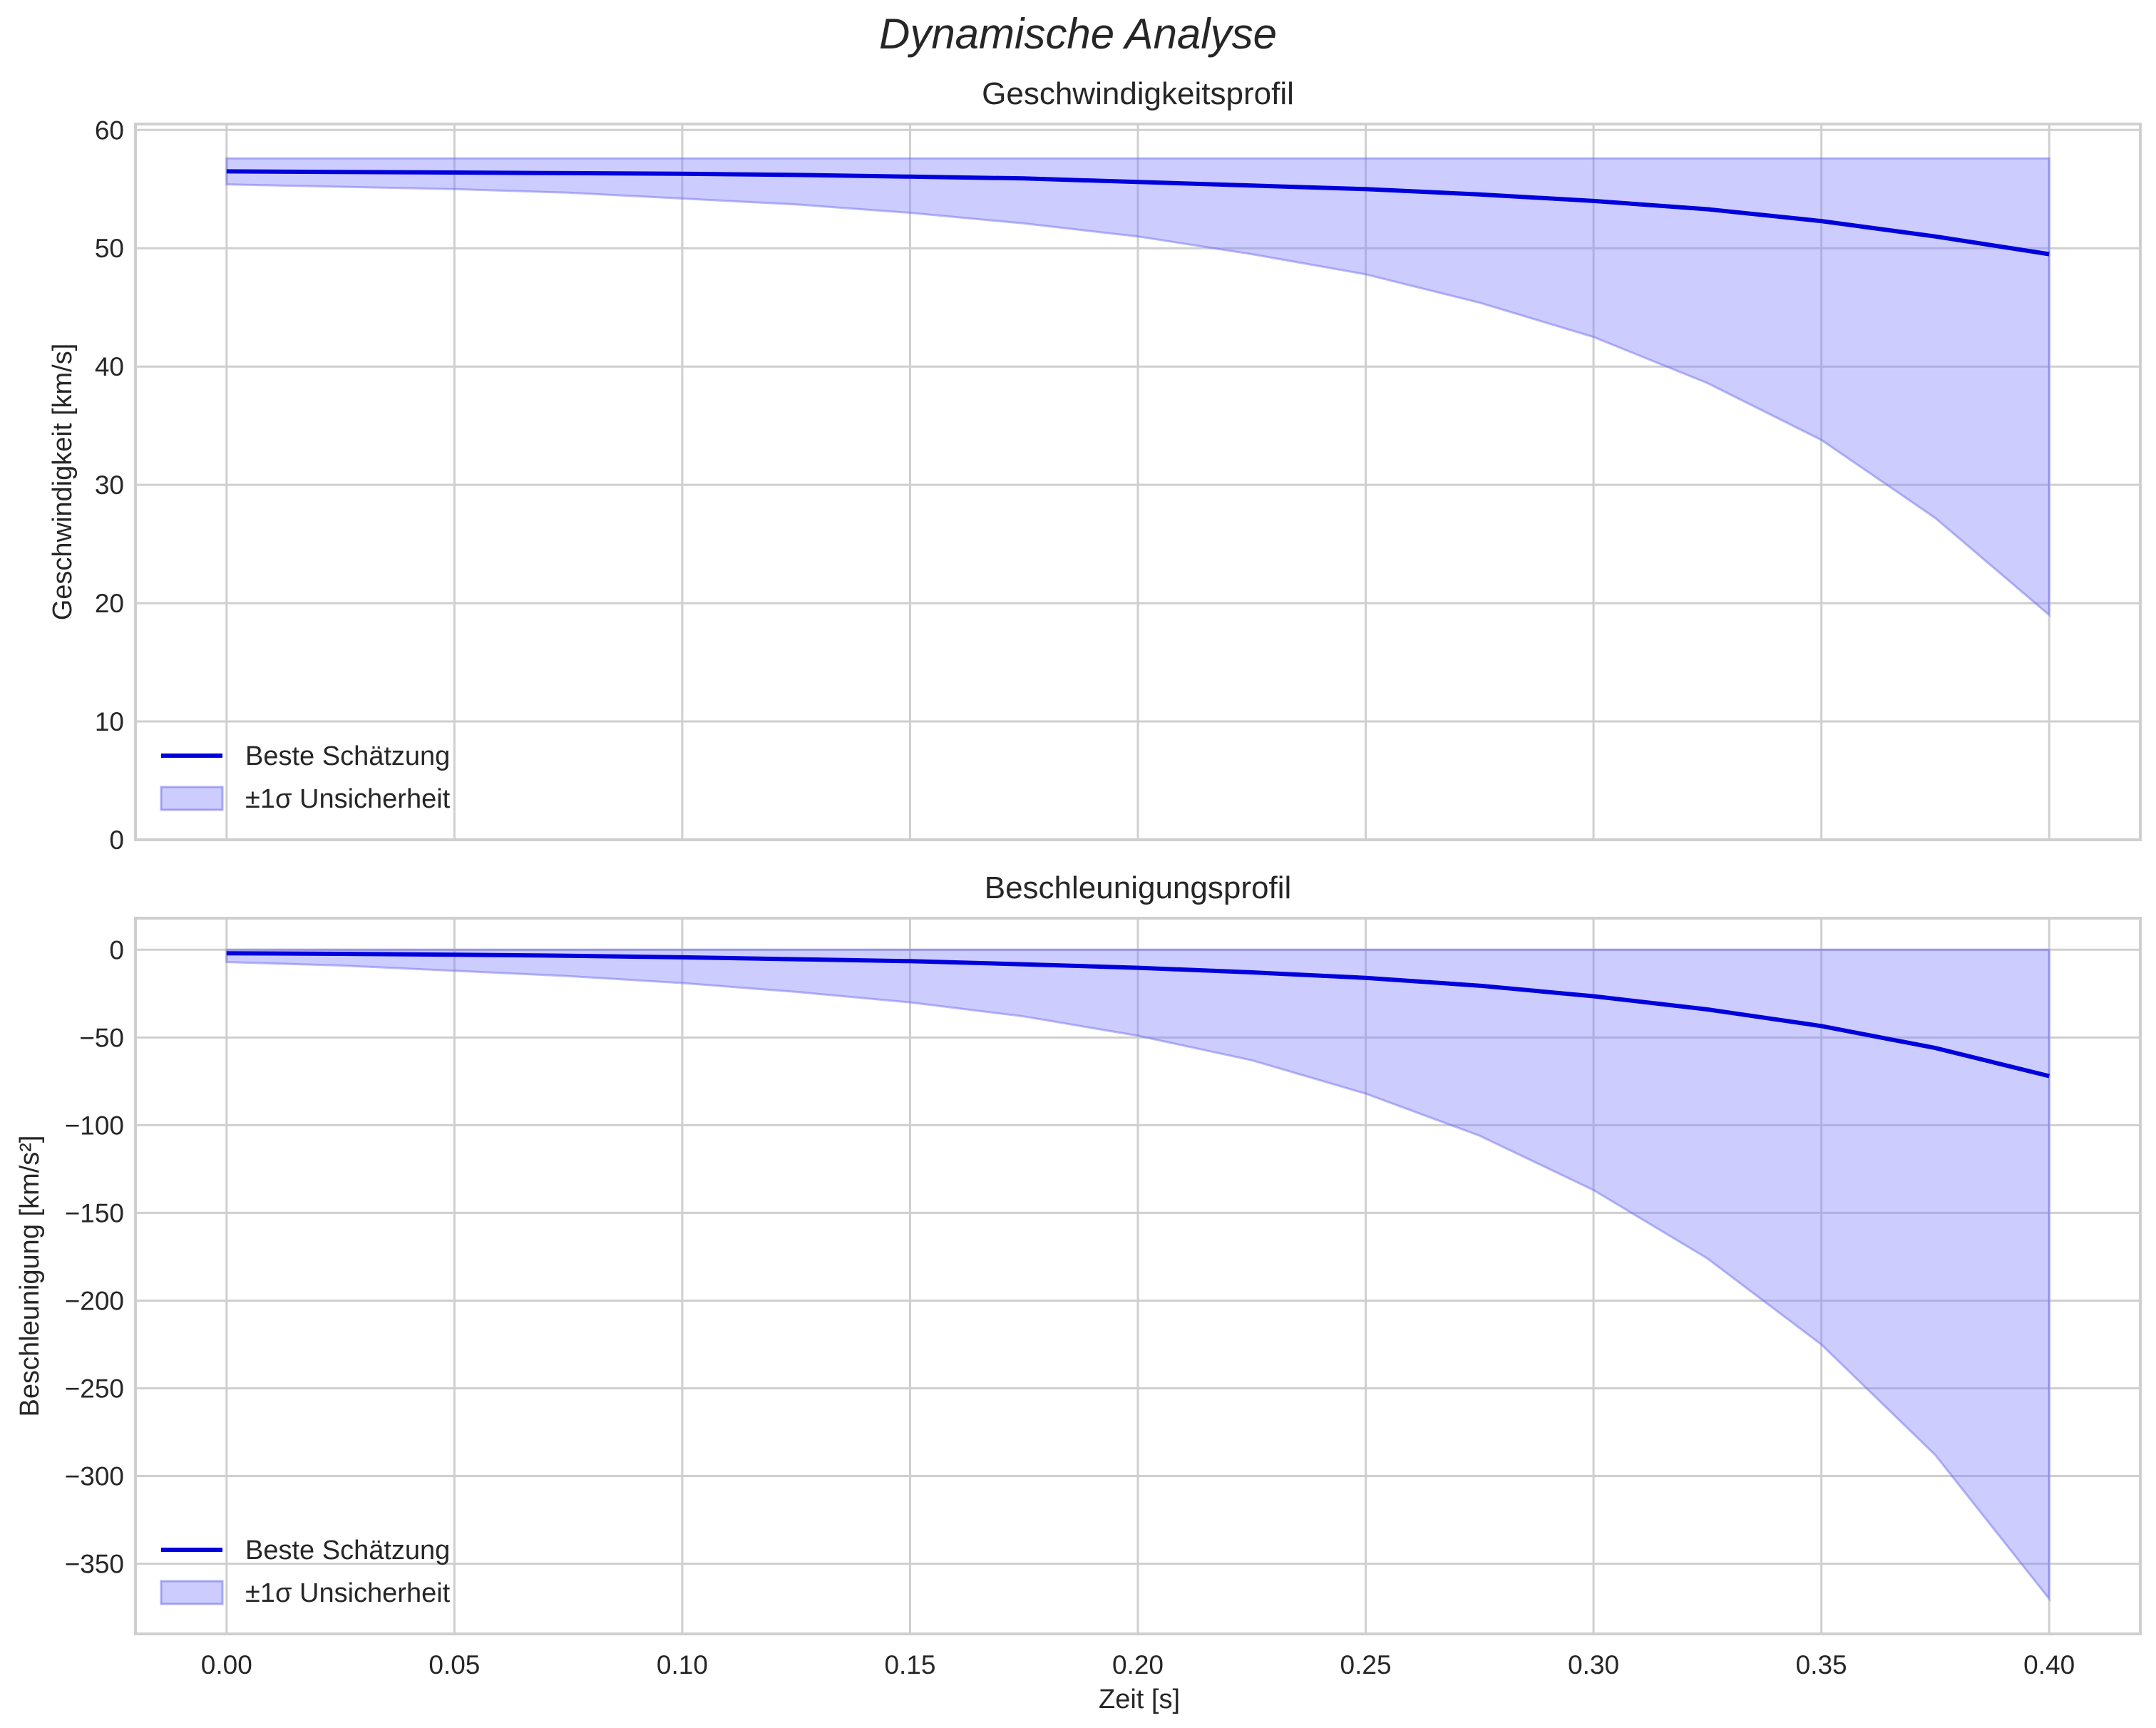  What do you see at coordinates (1078, 34) in the screenshot?
I see `figure-suptitle: Dynamische Analyse` at bounding box center [1078, 34].